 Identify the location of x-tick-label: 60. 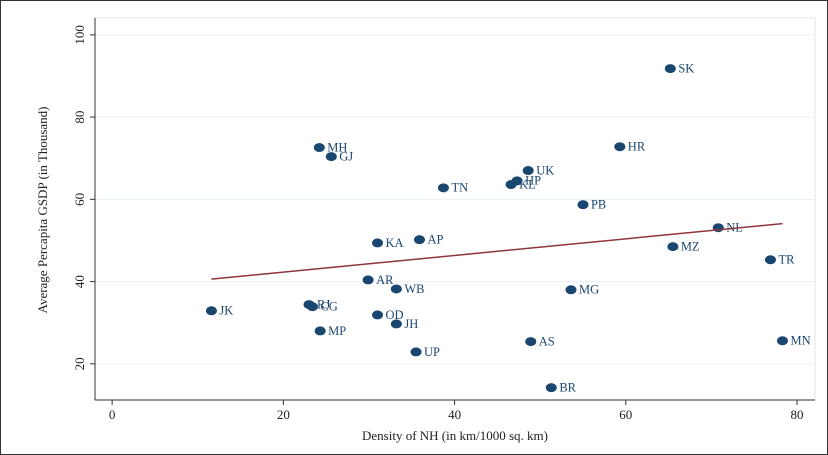
(625, 414).